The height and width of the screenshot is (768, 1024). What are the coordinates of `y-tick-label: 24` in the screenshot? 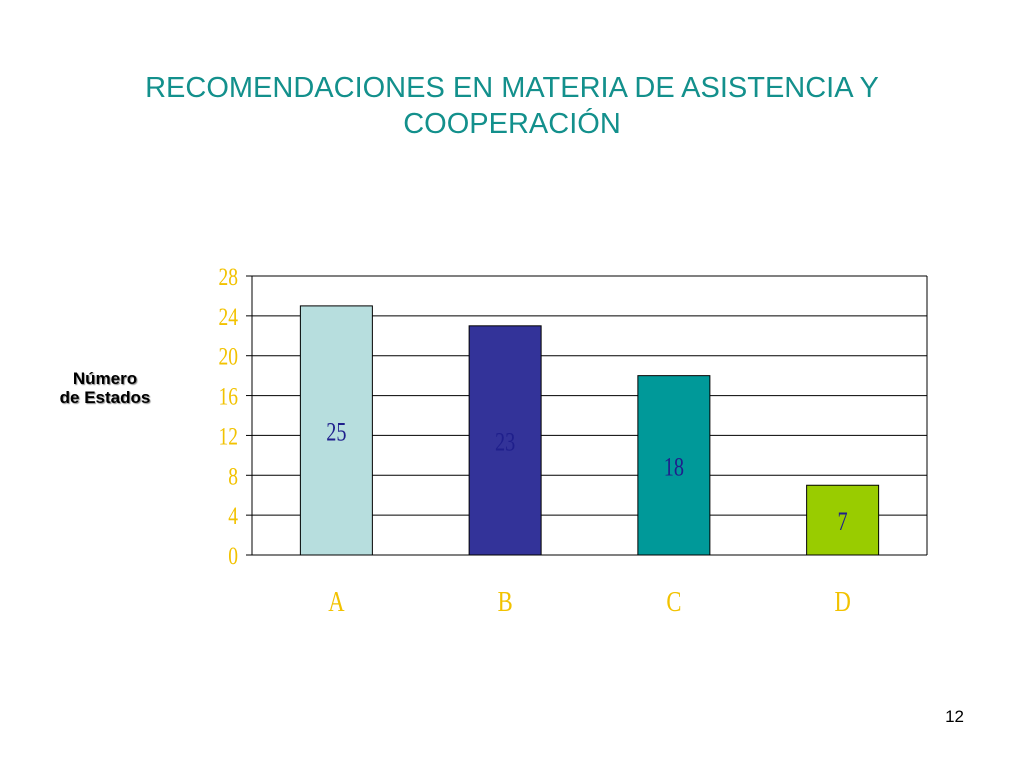 It's located at (228, 317).